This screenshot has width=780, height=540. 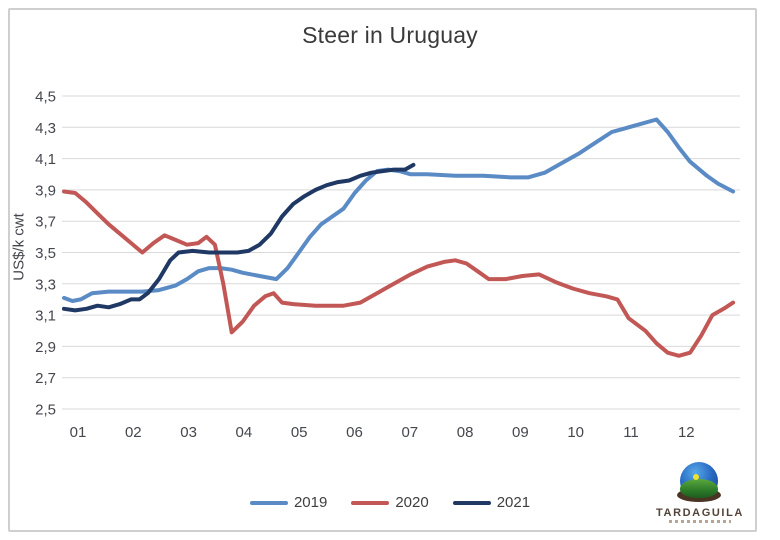 I want to click on y-tick-label: 4,1, so click(x=45, y=159).